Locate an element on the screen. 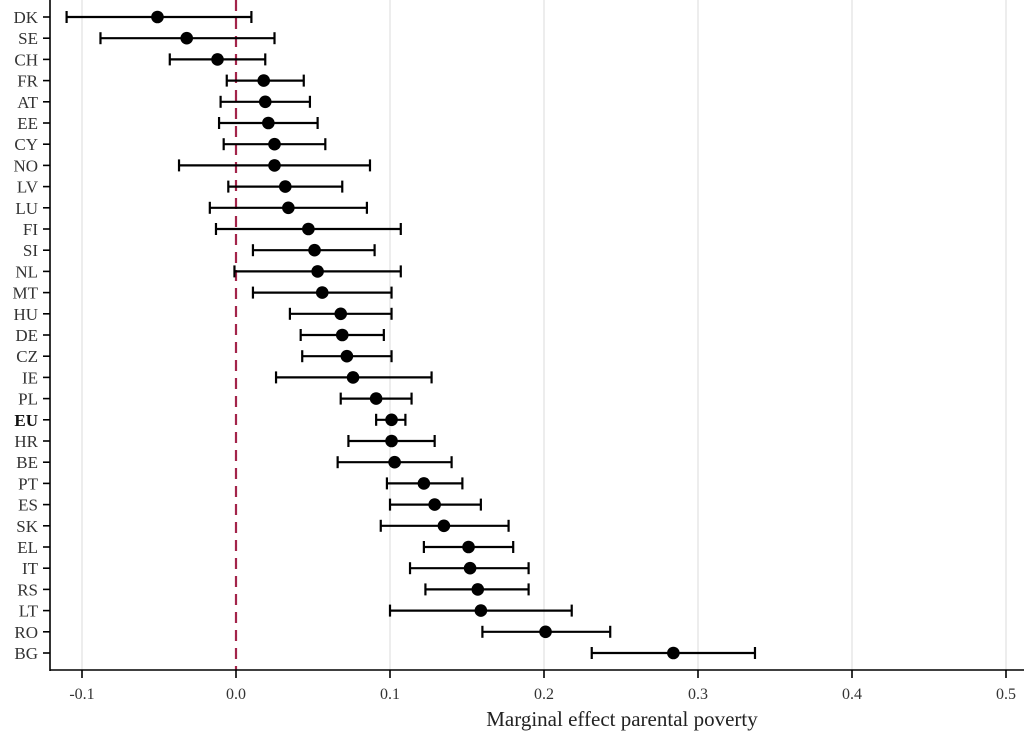 This screenshot has width=1024, height=737. y-label-it: IT is located at coordinates (30, 568).